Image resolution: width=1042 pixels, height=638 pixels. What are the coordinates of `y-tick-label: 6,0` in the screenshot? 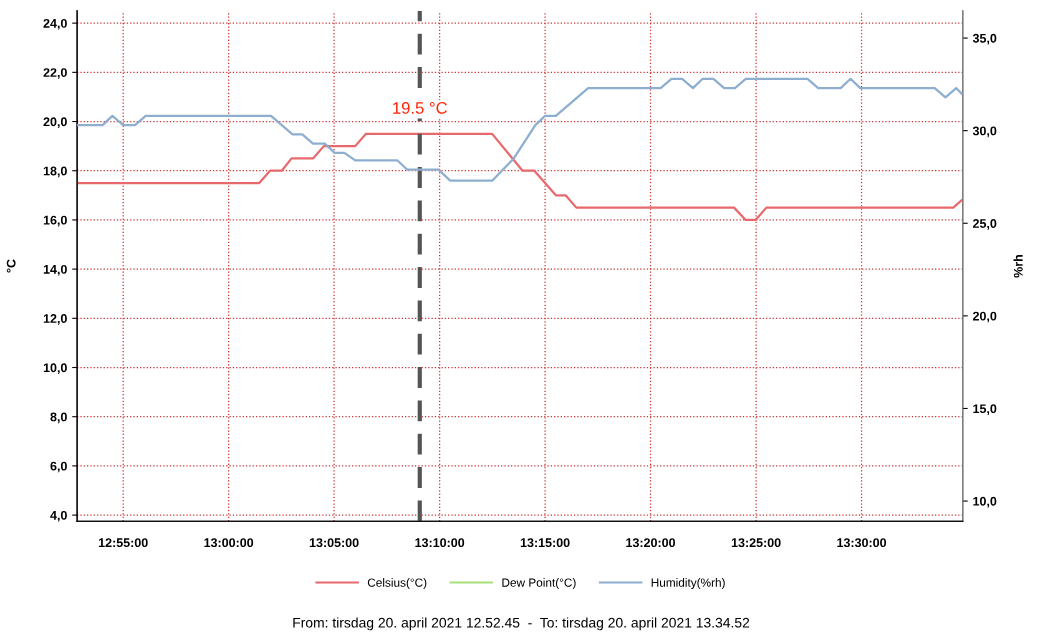 It's located at (58, 467).